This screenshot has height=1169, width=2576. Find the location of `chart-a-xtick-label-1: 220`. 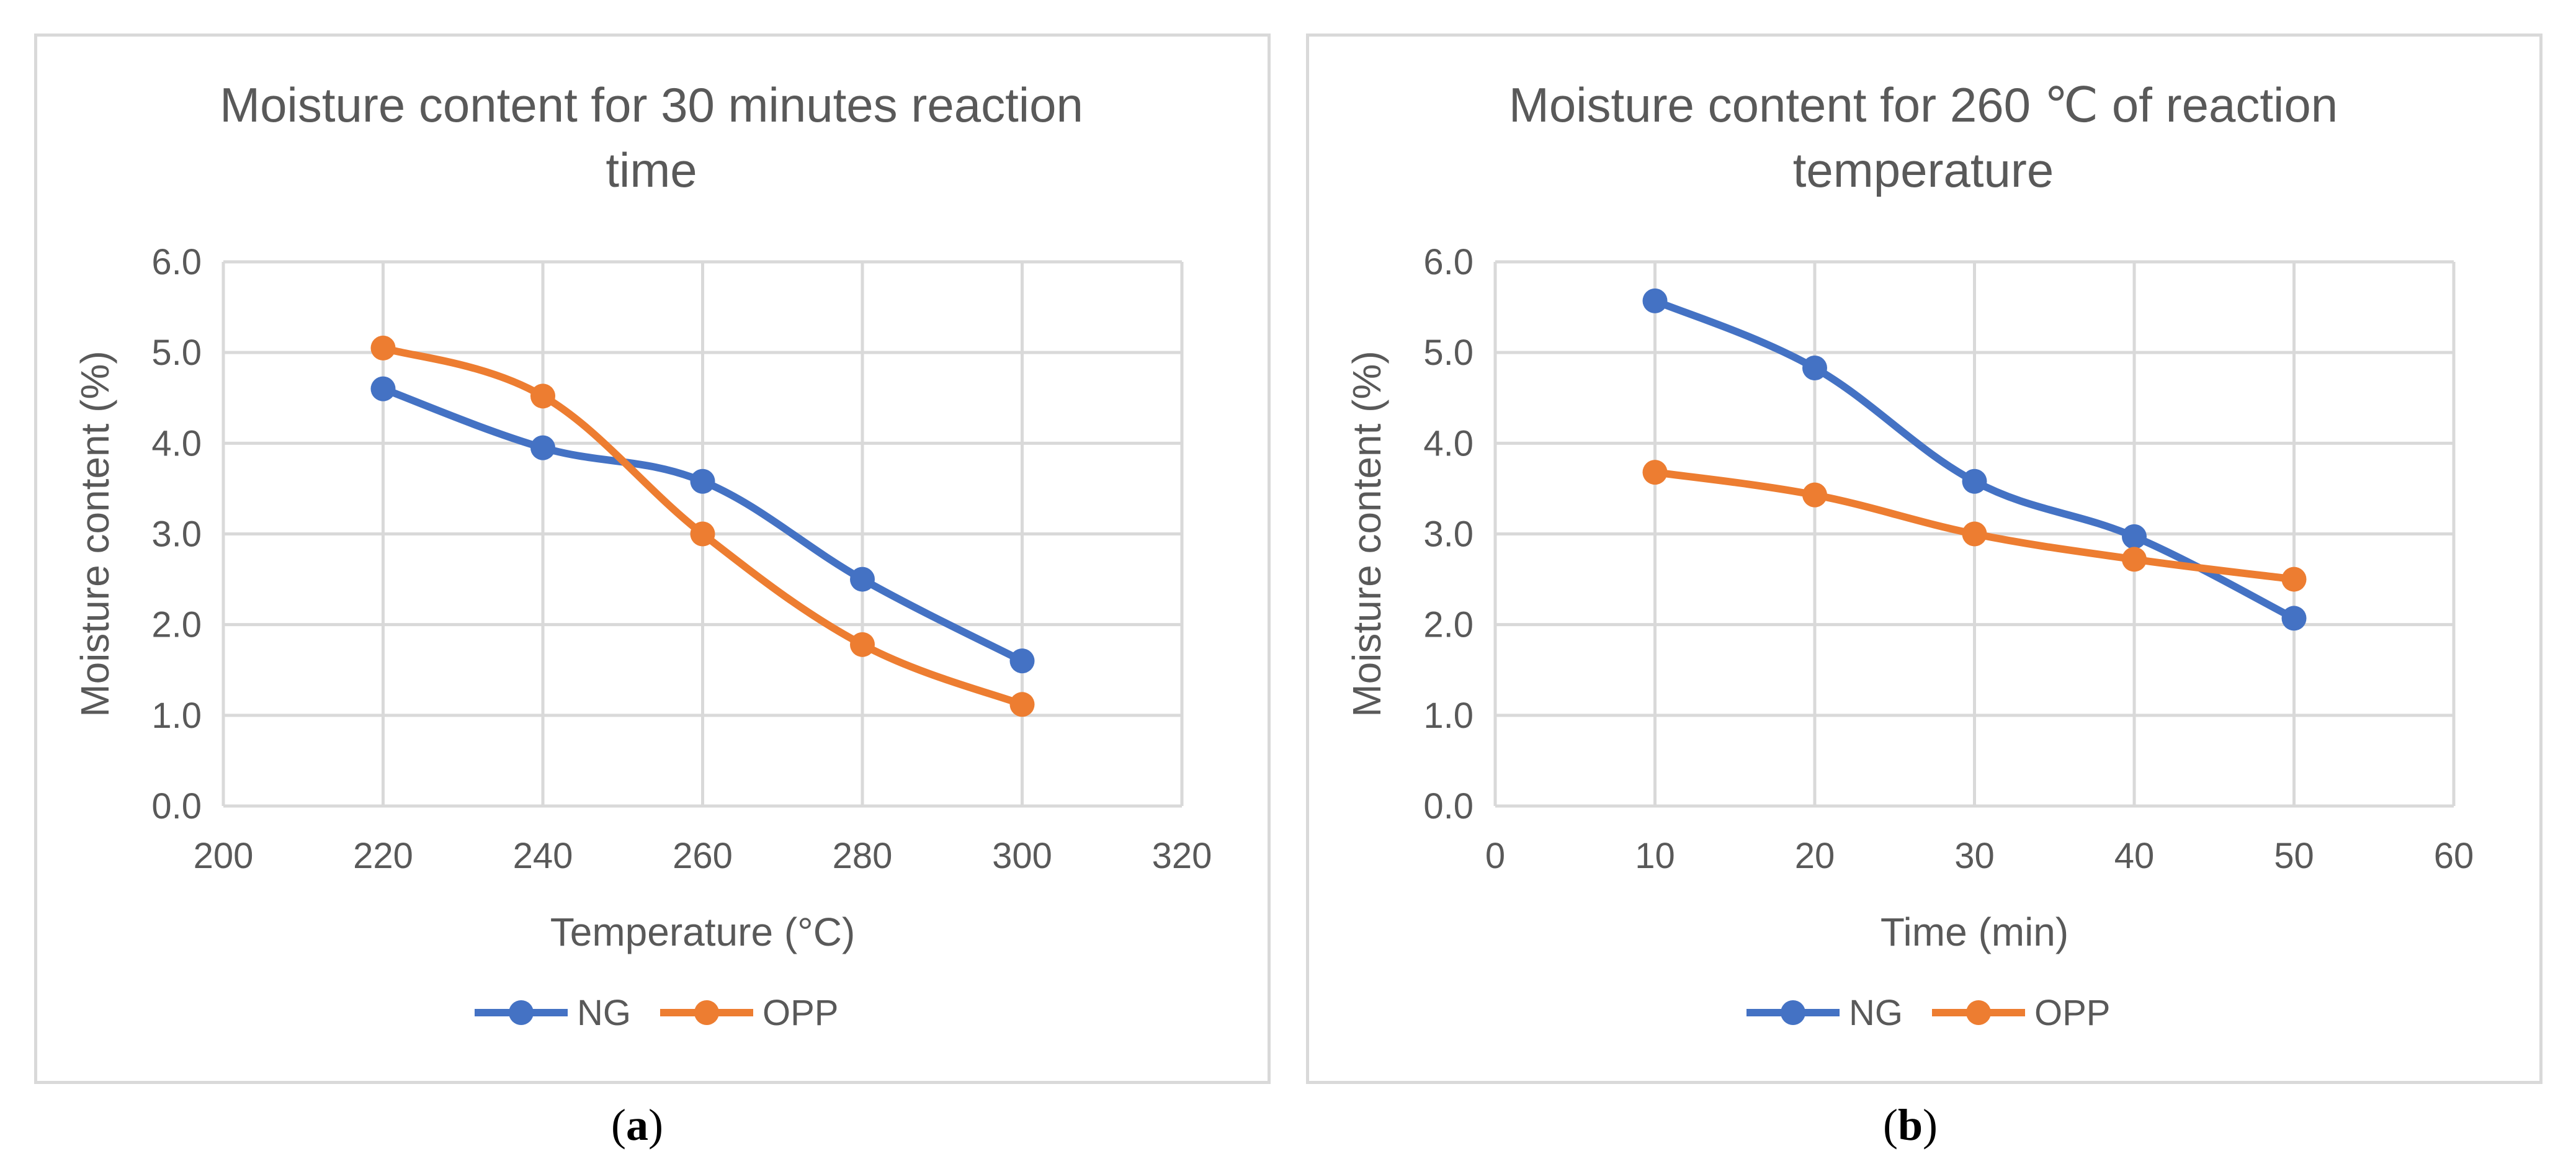

chart-a-xtick-label-1: 220 is located at coordinates (383, 856).